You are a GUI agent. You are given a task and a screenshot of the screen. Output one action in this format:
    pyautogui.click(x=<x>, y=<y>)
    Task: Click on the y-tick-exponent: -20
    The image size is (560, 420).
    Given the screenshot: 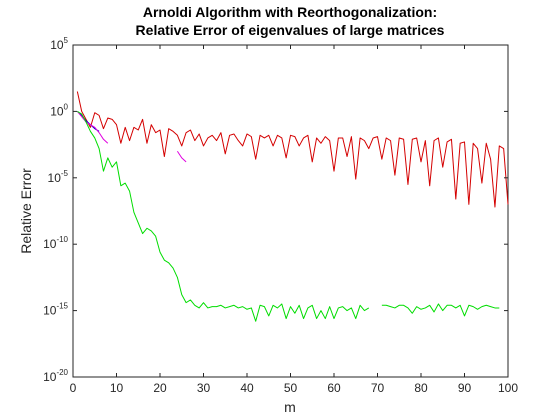 What is the action you would take?
    pyautogui.click(x=62, y=372)
    